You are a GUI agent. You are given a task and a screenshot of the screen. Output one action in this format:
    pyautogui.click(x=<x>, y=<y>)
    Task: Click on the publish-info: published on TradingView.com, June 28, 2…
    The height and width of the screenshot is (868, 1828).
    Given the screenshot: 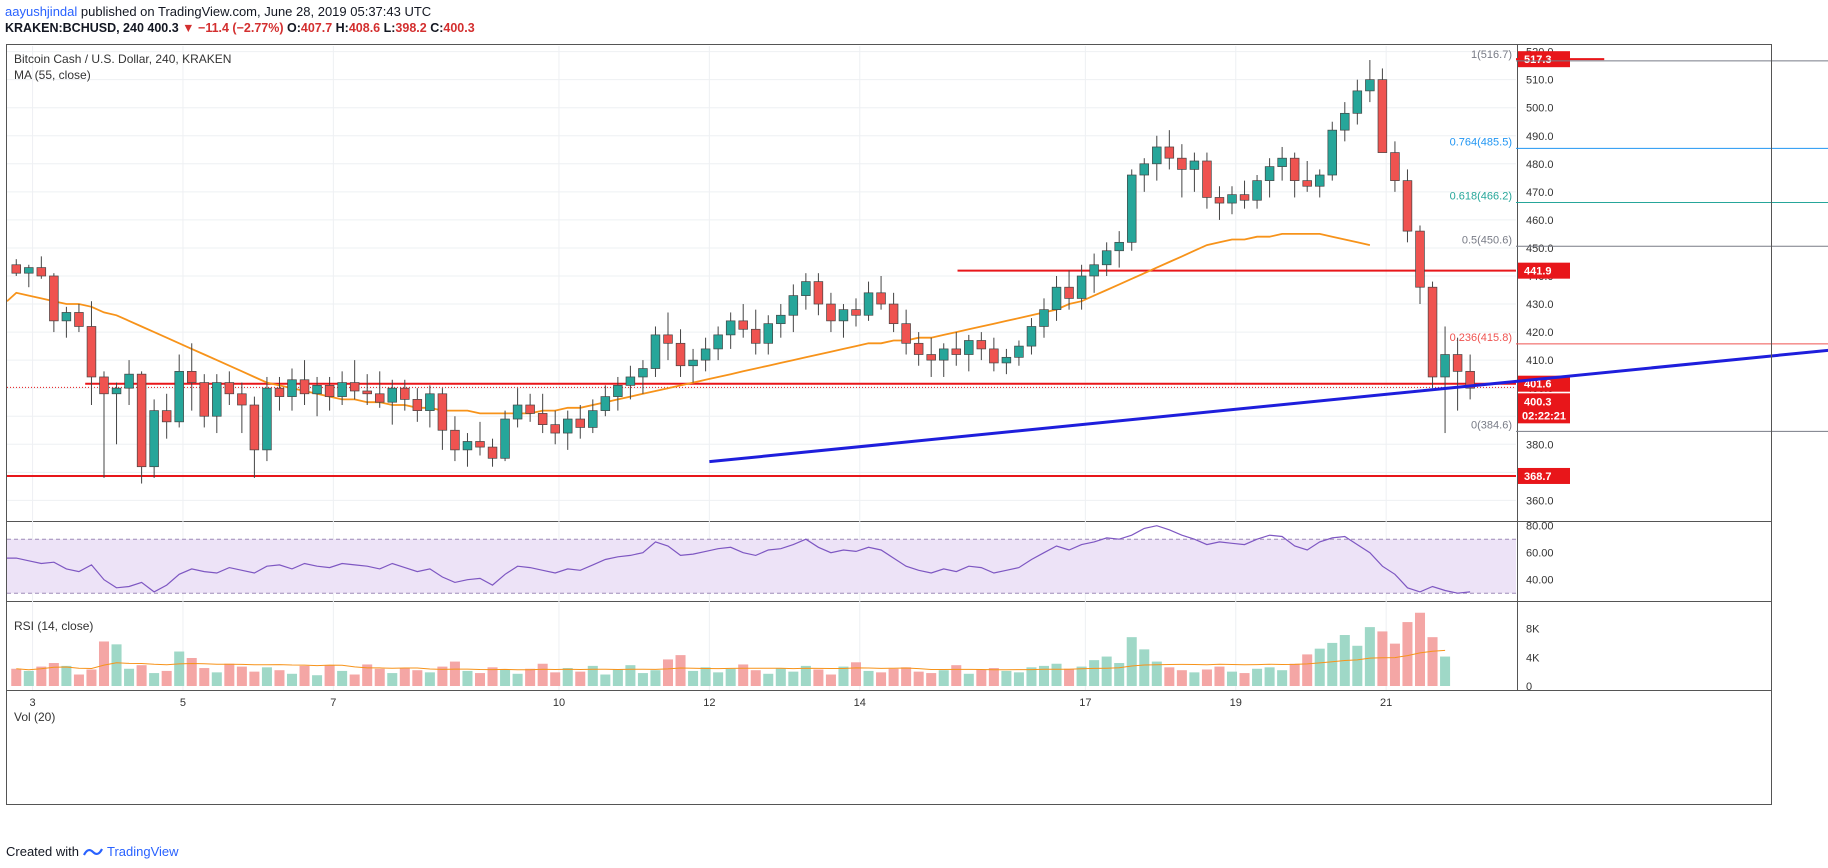 What is the action you would take?
    pyautogui.click(x=256, y=11)
    